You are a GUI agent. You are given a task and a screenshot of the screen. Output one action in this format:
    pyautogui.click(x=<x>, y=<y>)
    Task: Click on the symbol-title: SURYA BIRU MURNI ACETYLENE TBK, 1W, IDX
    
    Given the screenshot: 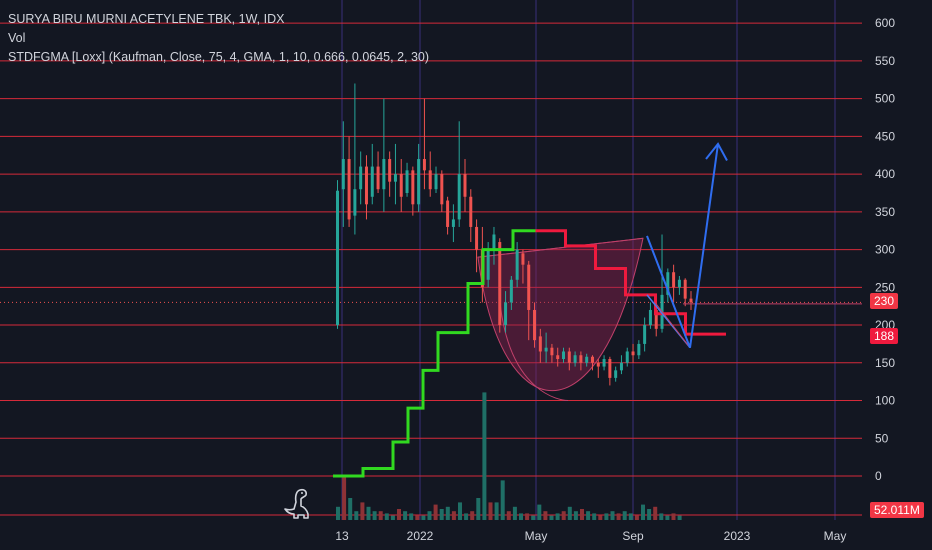 What is the action you would take?
    pyautogui.click(x=146, y=19)
    